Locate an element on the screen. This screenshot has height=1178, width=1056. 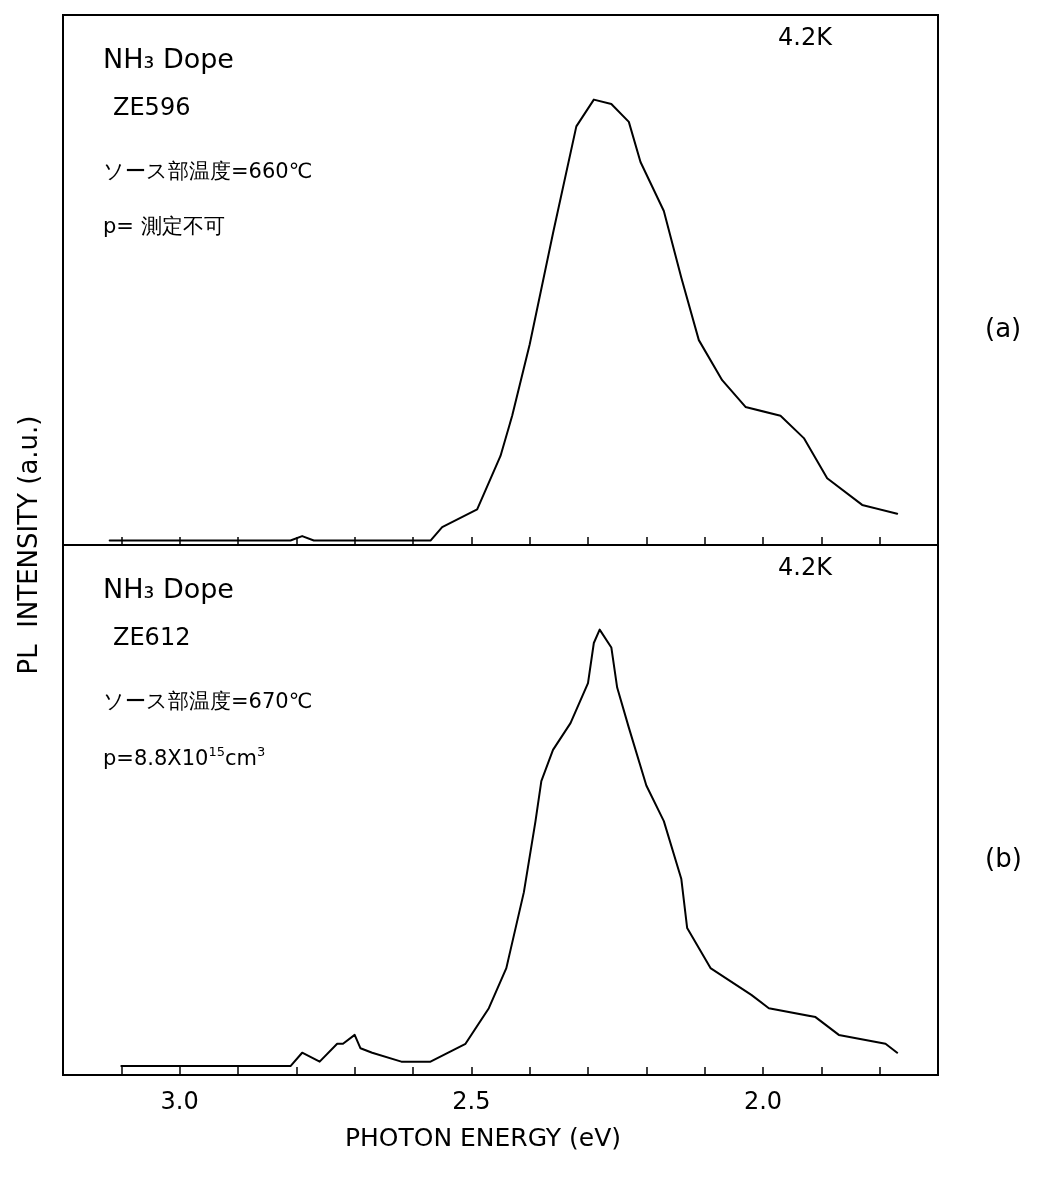
annotation: ZE612 is located at coordinates (152, 637).